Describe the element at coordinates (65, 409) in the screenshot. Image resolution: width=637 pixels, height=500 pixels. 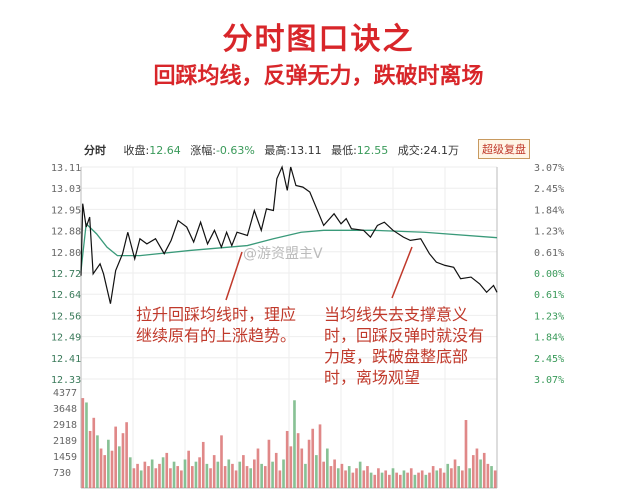
I see `volume-tick-label: 3648` at that location.